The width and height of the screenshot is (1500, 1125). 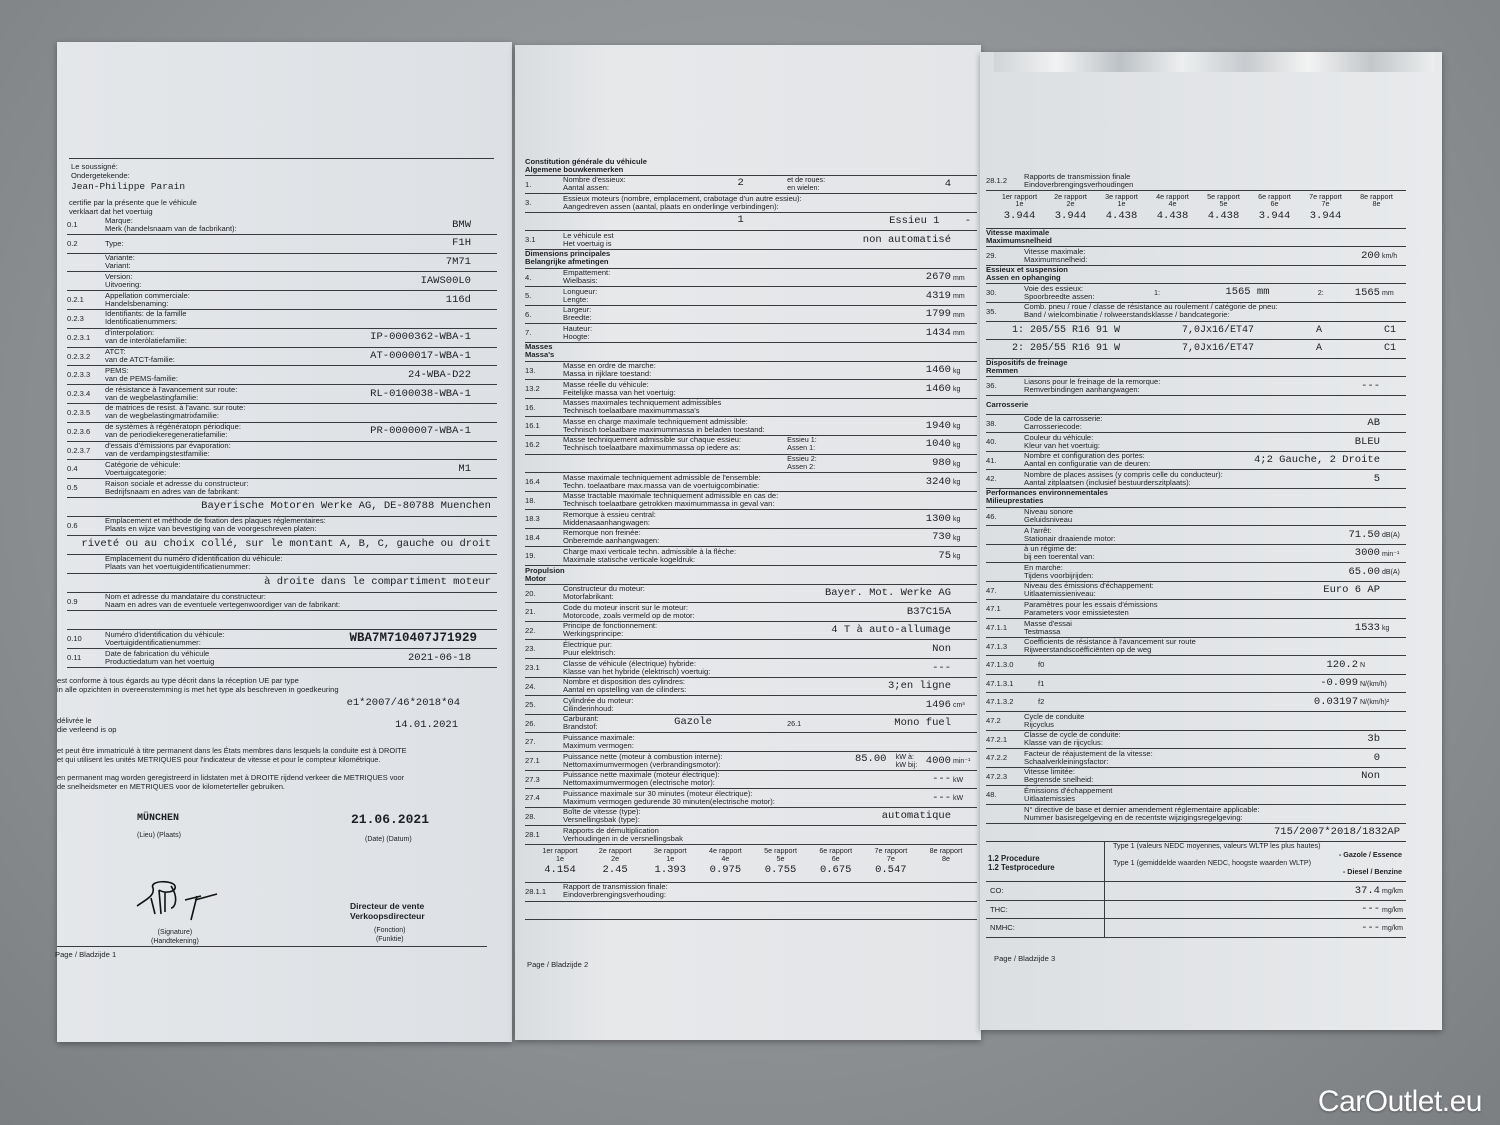 What do you see at coordinates (458, 262) in the screenshot?
I see `value: 7M71` at bounding box center [458, 262].